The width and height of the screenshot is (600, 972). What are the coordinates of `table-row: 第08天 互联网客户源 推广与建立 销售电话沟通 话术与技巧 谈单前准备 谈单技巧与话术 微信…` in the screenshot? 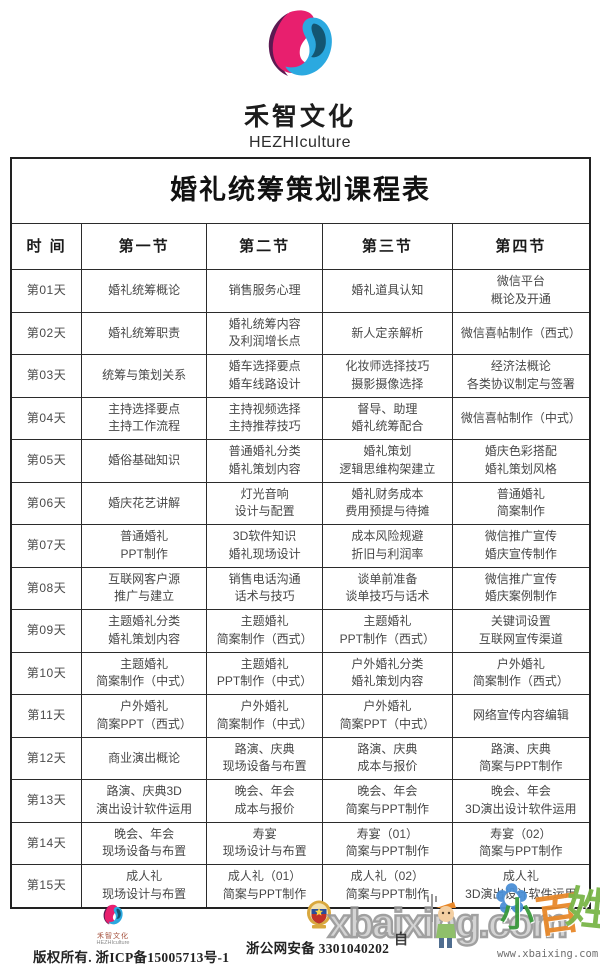 It's located at (300, 588).